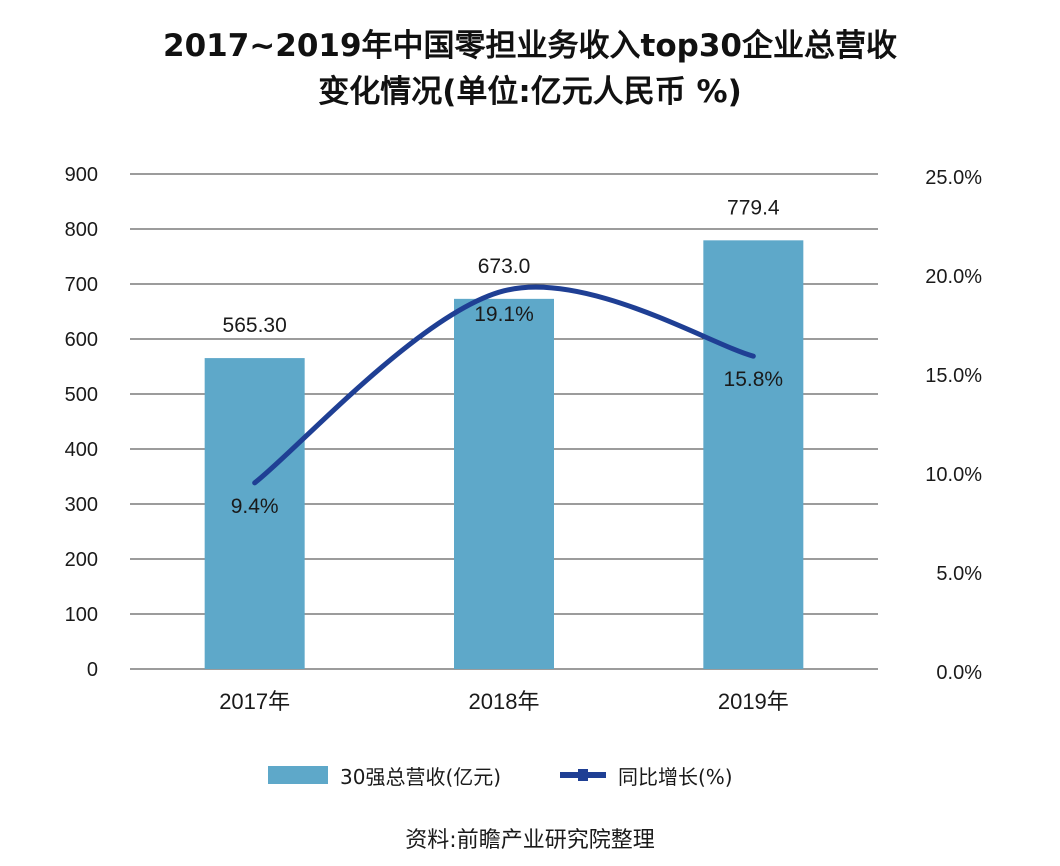 This screenshot has height=866, width=1060. I want to click on y-right-tick-label: 0.0%, so click(959, 673).